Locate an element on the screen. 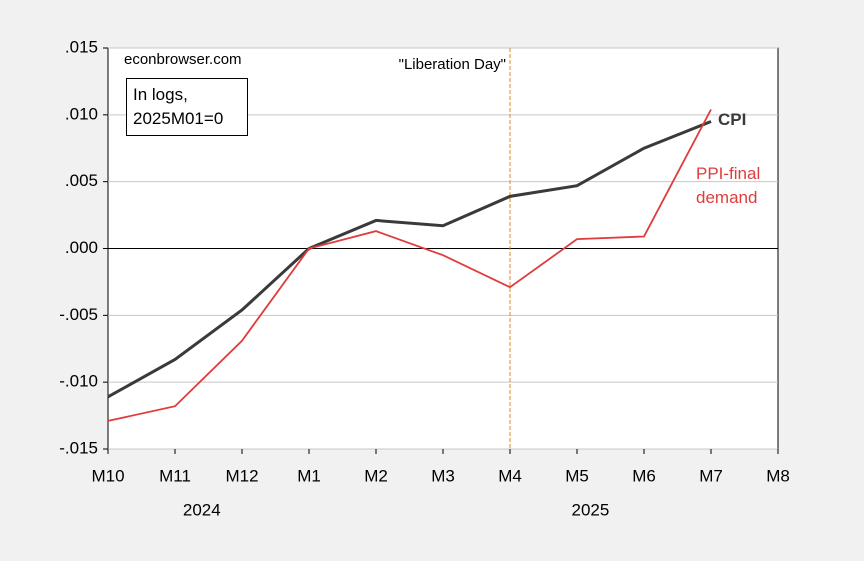 The height and width of the screenshot is (561, 864). x-tick-label: M8 is located at coordinates (778, 475).